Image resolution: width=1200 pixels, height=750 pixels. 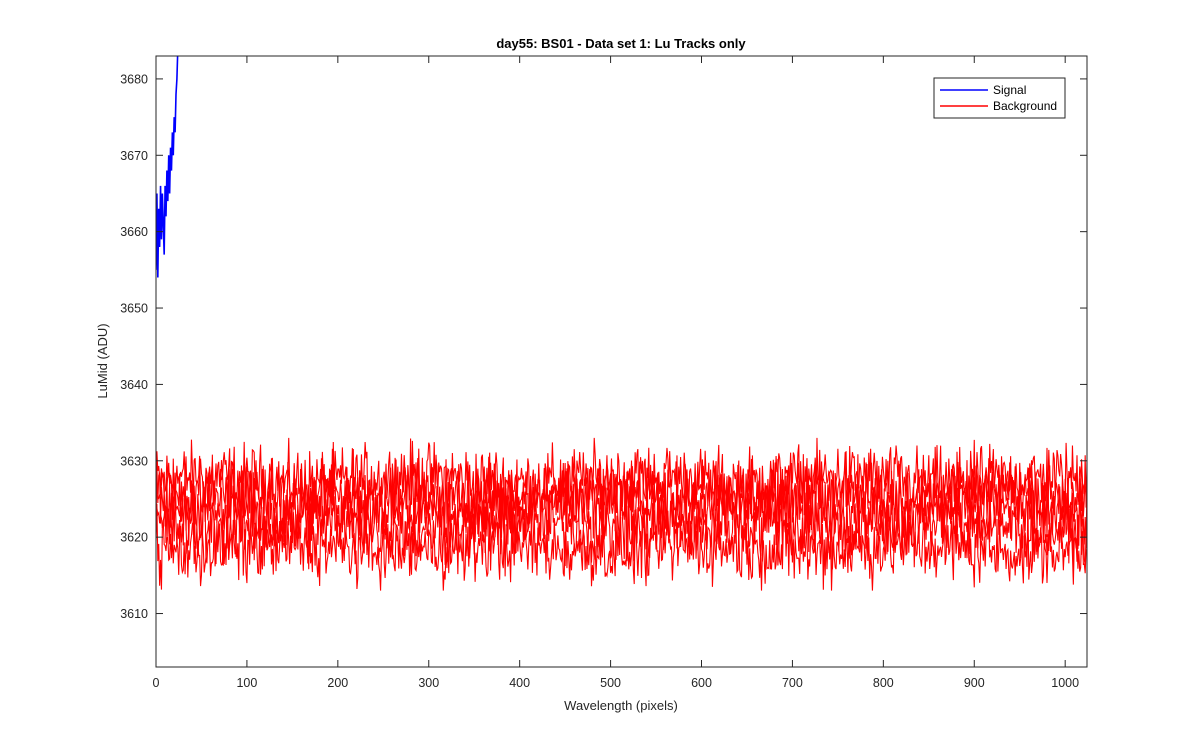 What do you see at coordinates (1009, 90) in the screenshot?
I see `legend-signal-label: Signal` at bounding box center [1009, 90].